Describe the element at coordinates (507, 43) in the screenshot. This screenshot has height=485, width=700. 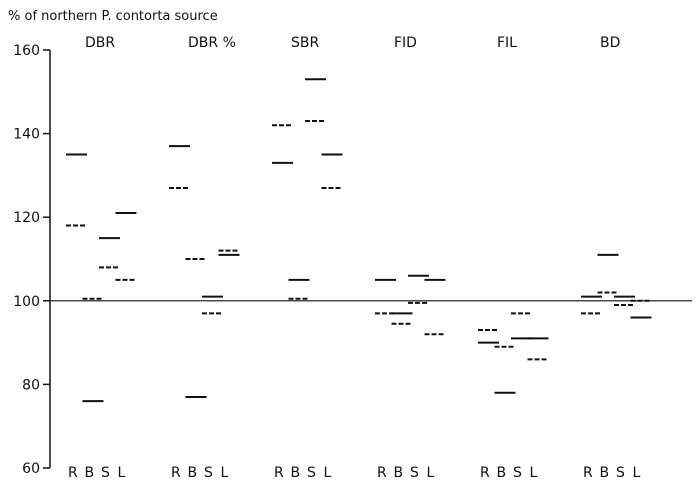
I see `group-title: FIL` at that location.